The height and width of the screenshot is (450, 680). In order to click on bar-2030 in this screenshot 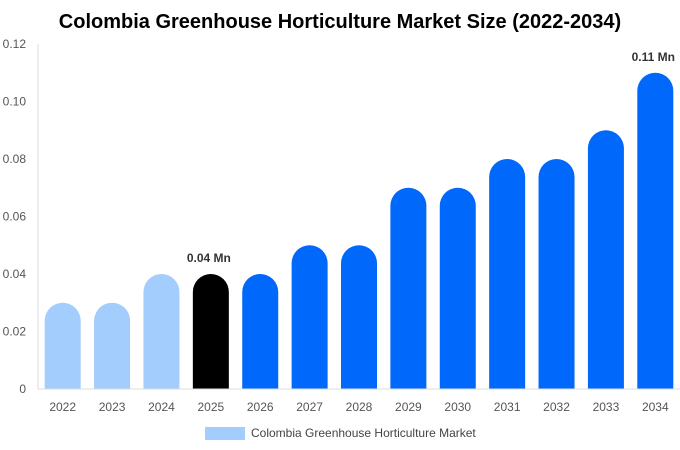, I will do `click(457, 288)`.